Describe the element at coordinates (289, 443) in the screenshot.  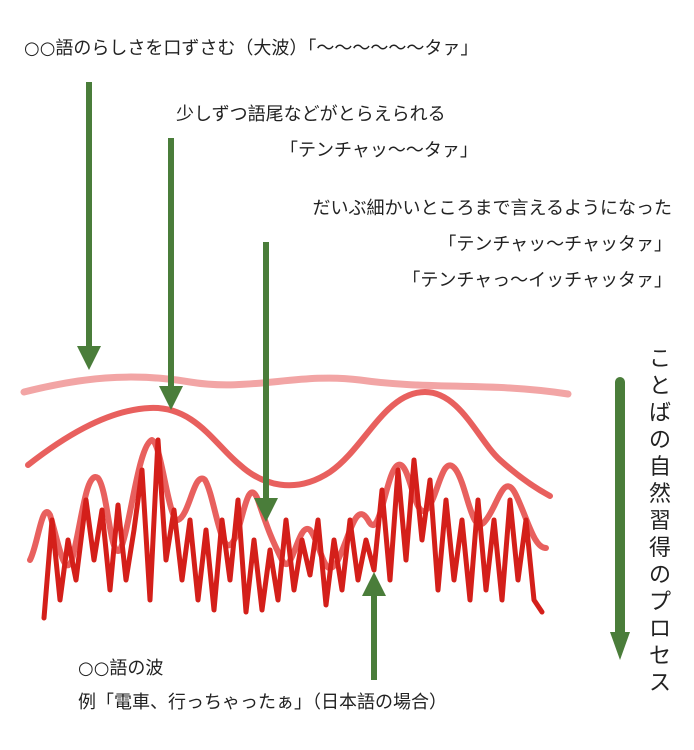
I see `wave-medium` at that location.